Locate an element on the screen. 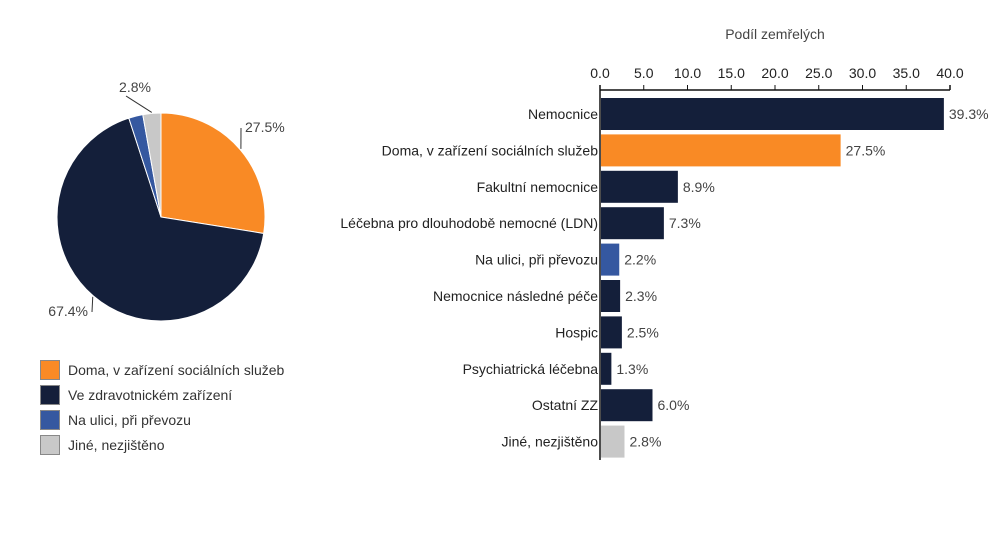  bar-data-label: 1.3% is located at coordinates (632, 369).